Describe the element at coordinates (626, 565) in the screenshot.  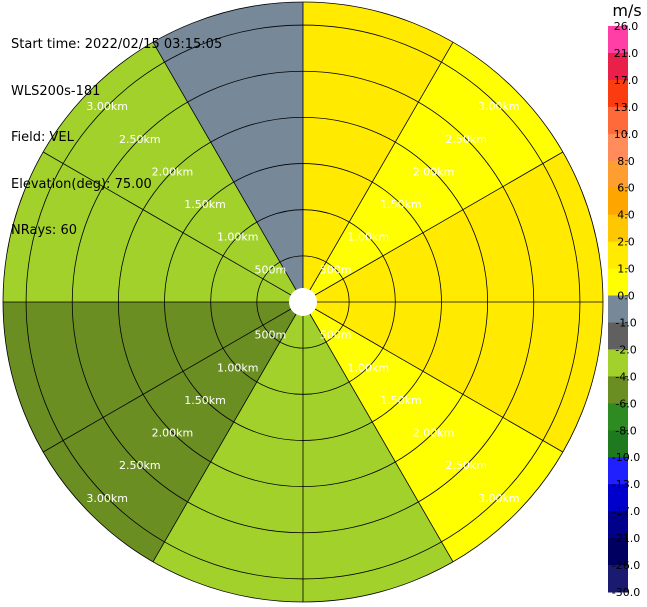
I see `colorbar-tick-label: -26.0` at that location.